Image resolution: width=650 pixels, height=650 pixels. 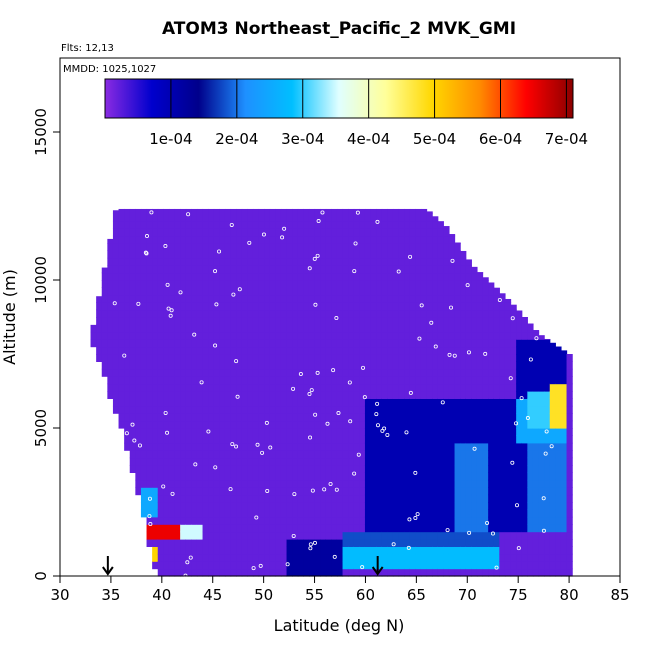 What do you see at coordinates (500, 139) in the screenshot?
I see `colorbar-tick-label: 6e-04` at bounding box center [500, 139].